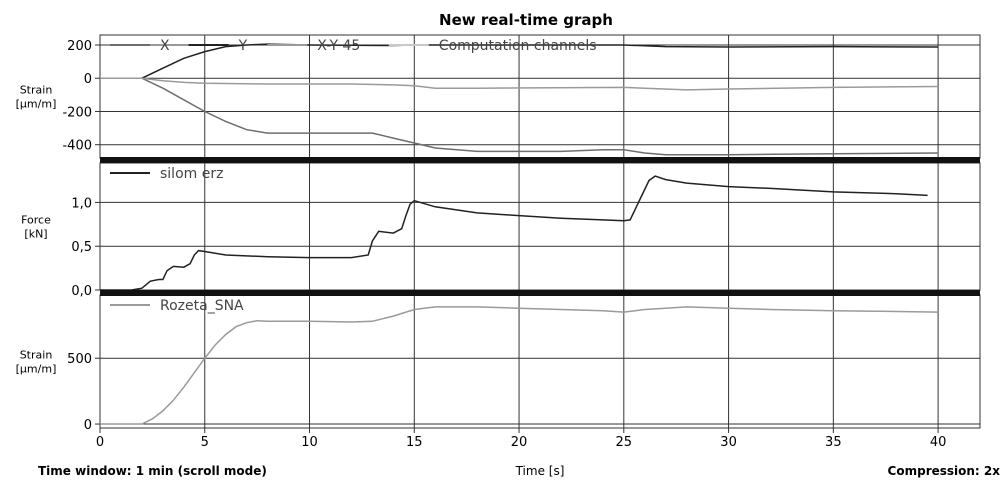  I want to click on x-tick-label: 0, so click(100, 442).